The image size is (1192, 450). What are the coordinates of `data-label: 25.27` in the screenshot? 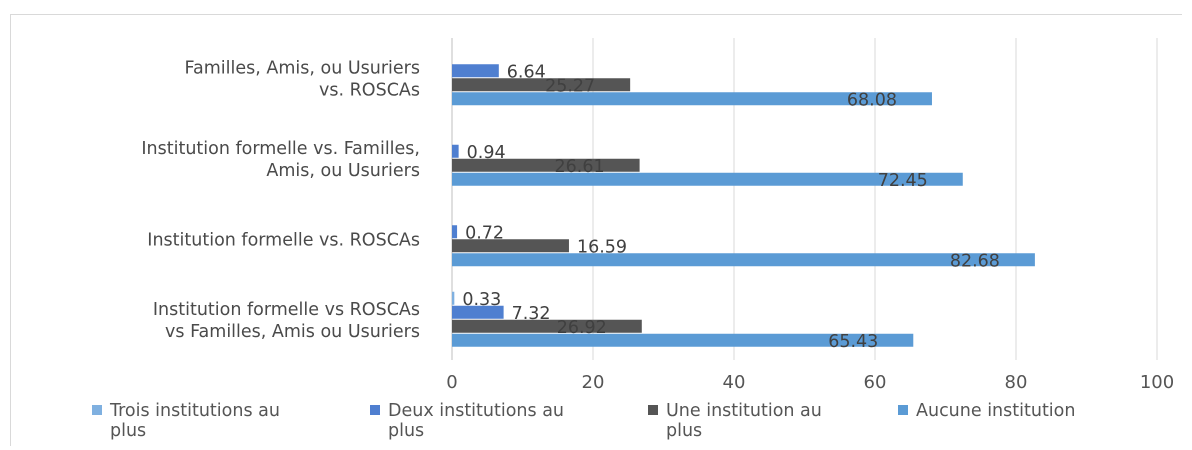 It's located at (570, 86).